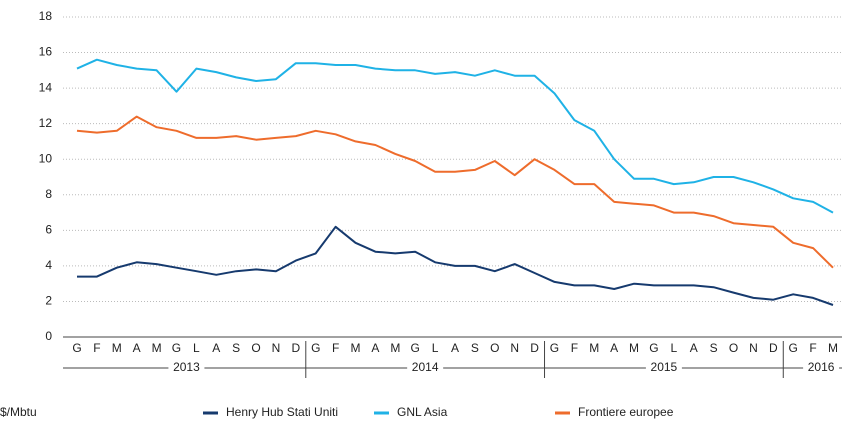 This screenshot has height=424, width=843. Describe the element at coordinates (626, 412) in the screenshot. I see `legend-label: Frontiere europee` at that location.